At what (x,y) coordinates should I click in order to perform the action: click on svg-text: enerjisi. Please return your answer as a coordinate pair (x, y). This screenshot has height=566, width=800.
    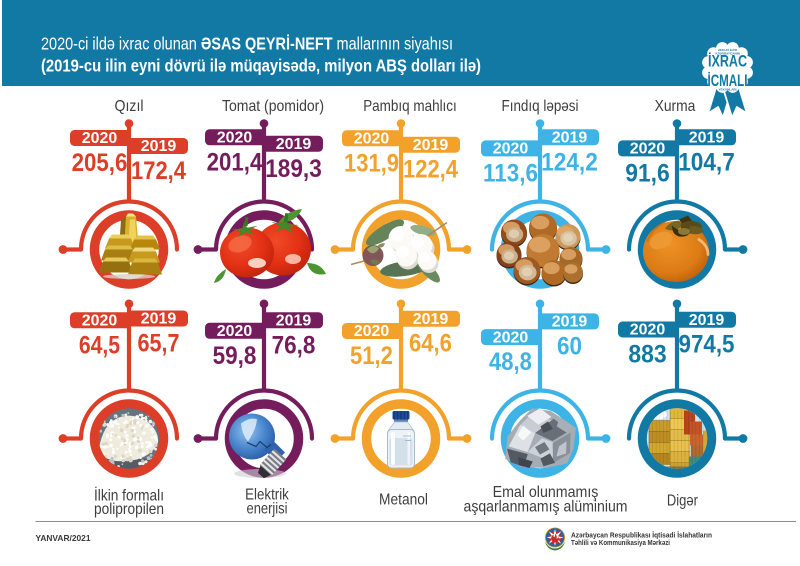
    Looking at the image, I should click on (267, 509).